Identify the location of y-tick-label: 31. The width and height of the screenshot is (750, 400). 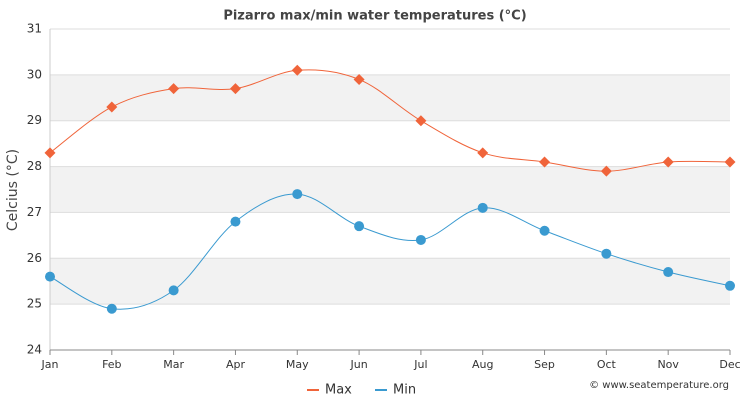
(34, 29).